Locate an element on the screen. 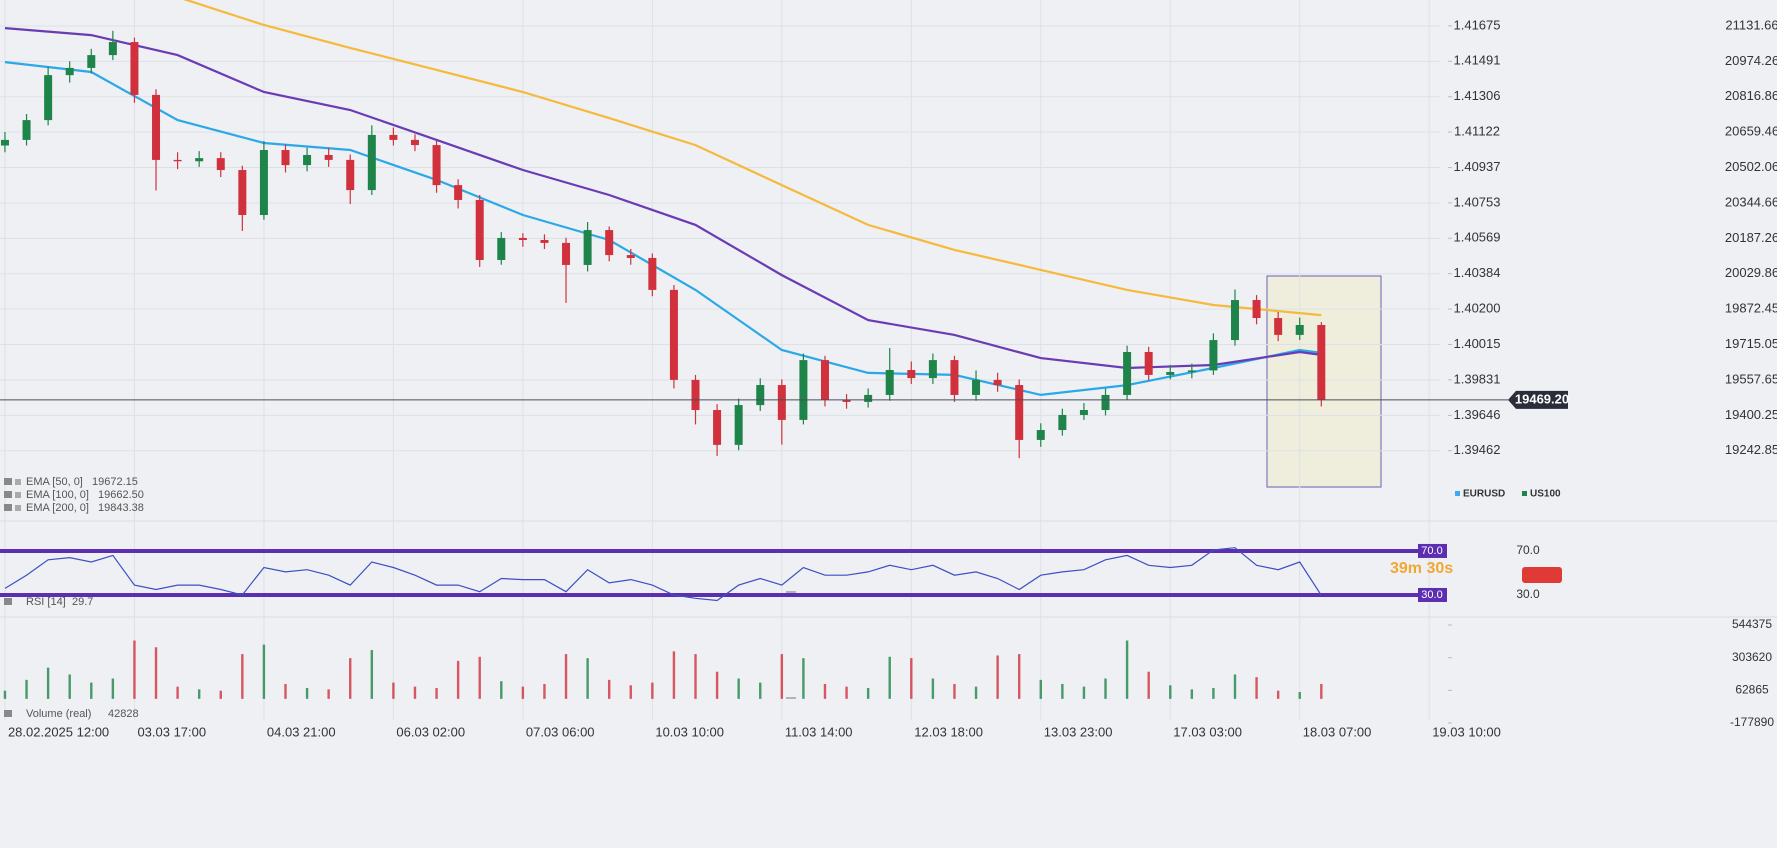  y-tick-label: 20659.46 is located at coordinates (1751, 131).